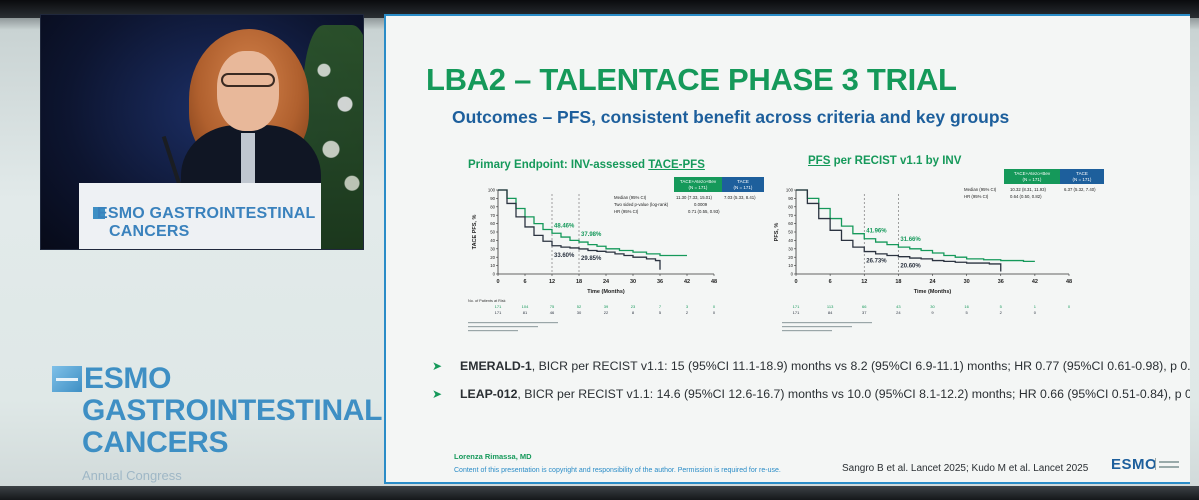 The width and height of the screenshot is (1199, 500). I want to click on y-axis-title: TACE PFS, %, so click(475, 232).